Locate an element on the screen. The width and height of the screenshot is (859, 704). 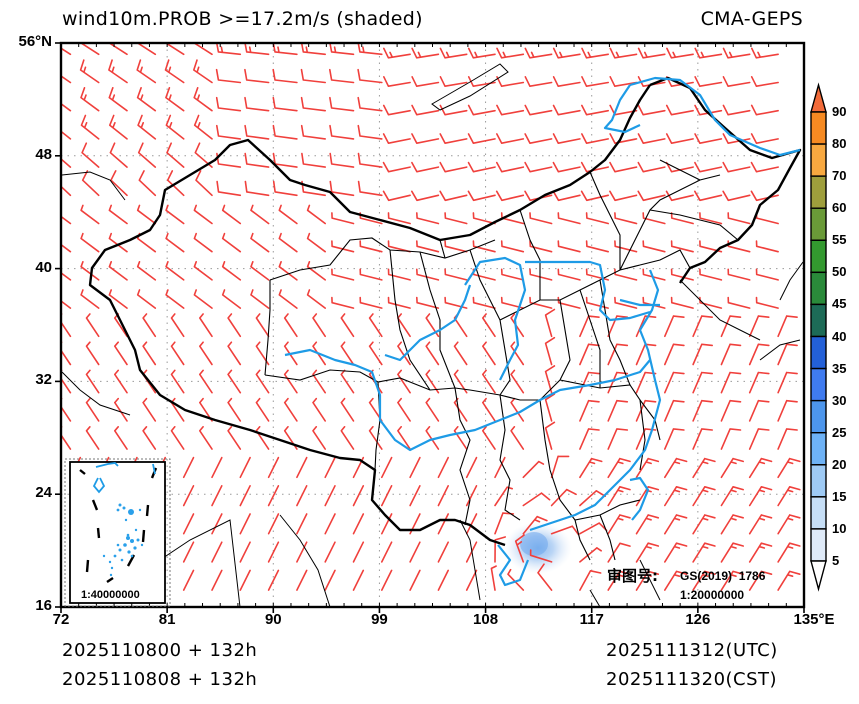
x-tick-label: 81 is located at coordinates (167, 619).